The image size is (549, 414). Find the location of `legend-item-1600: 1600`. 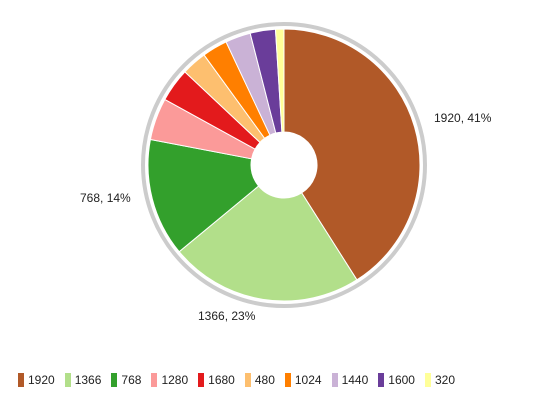

legend-item-1600: 1600 is located at coordinates (396, 380).